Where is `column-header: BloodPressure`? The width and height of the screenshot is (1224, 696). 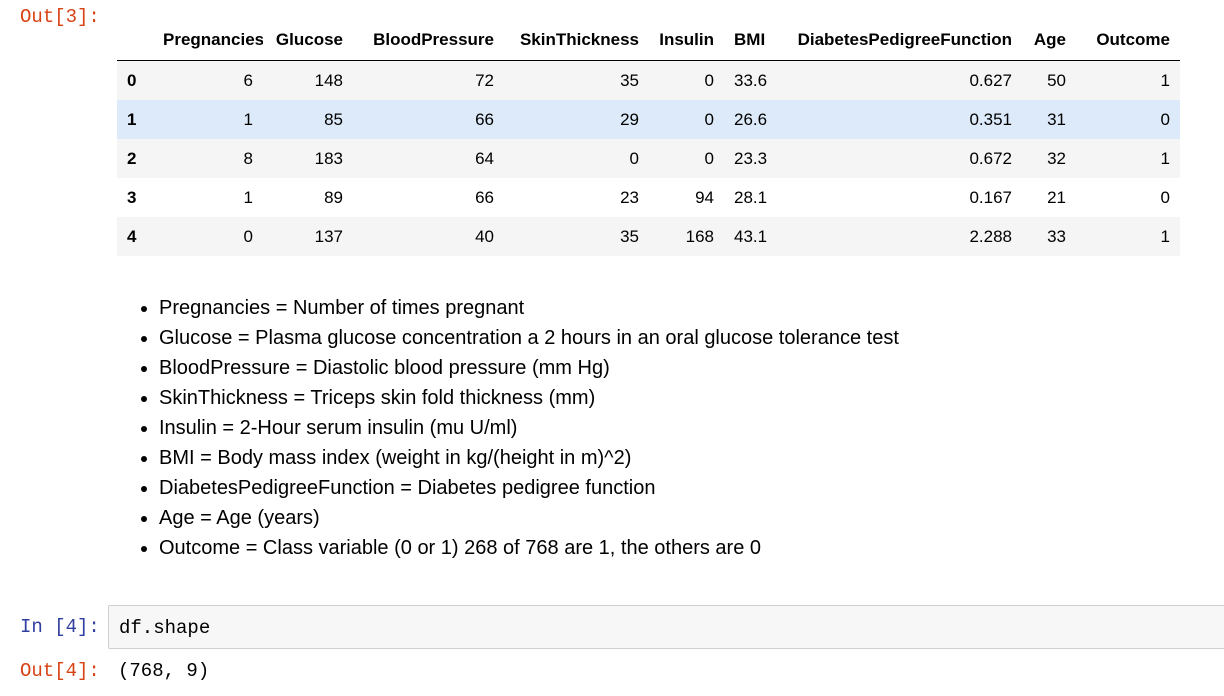 column-header: BloodPressure is located at coordinates (428, 40).